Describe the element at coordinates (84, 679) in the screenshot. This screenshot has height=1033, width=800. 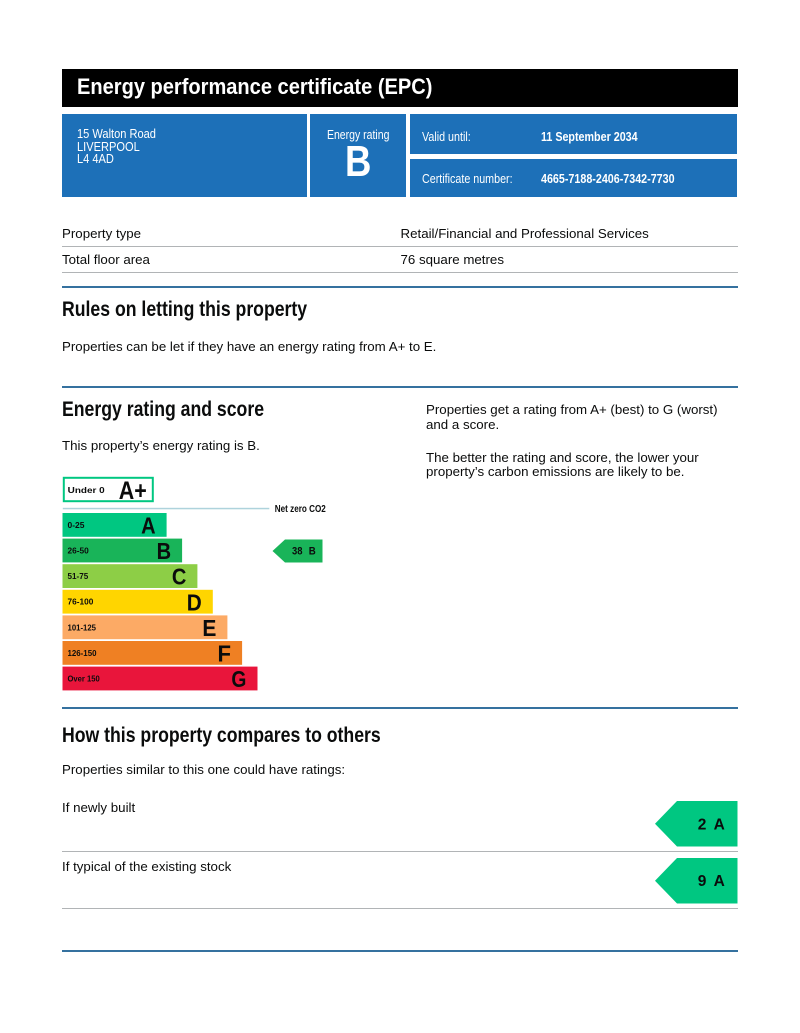
I see `svg-text: Over 150` at that location.